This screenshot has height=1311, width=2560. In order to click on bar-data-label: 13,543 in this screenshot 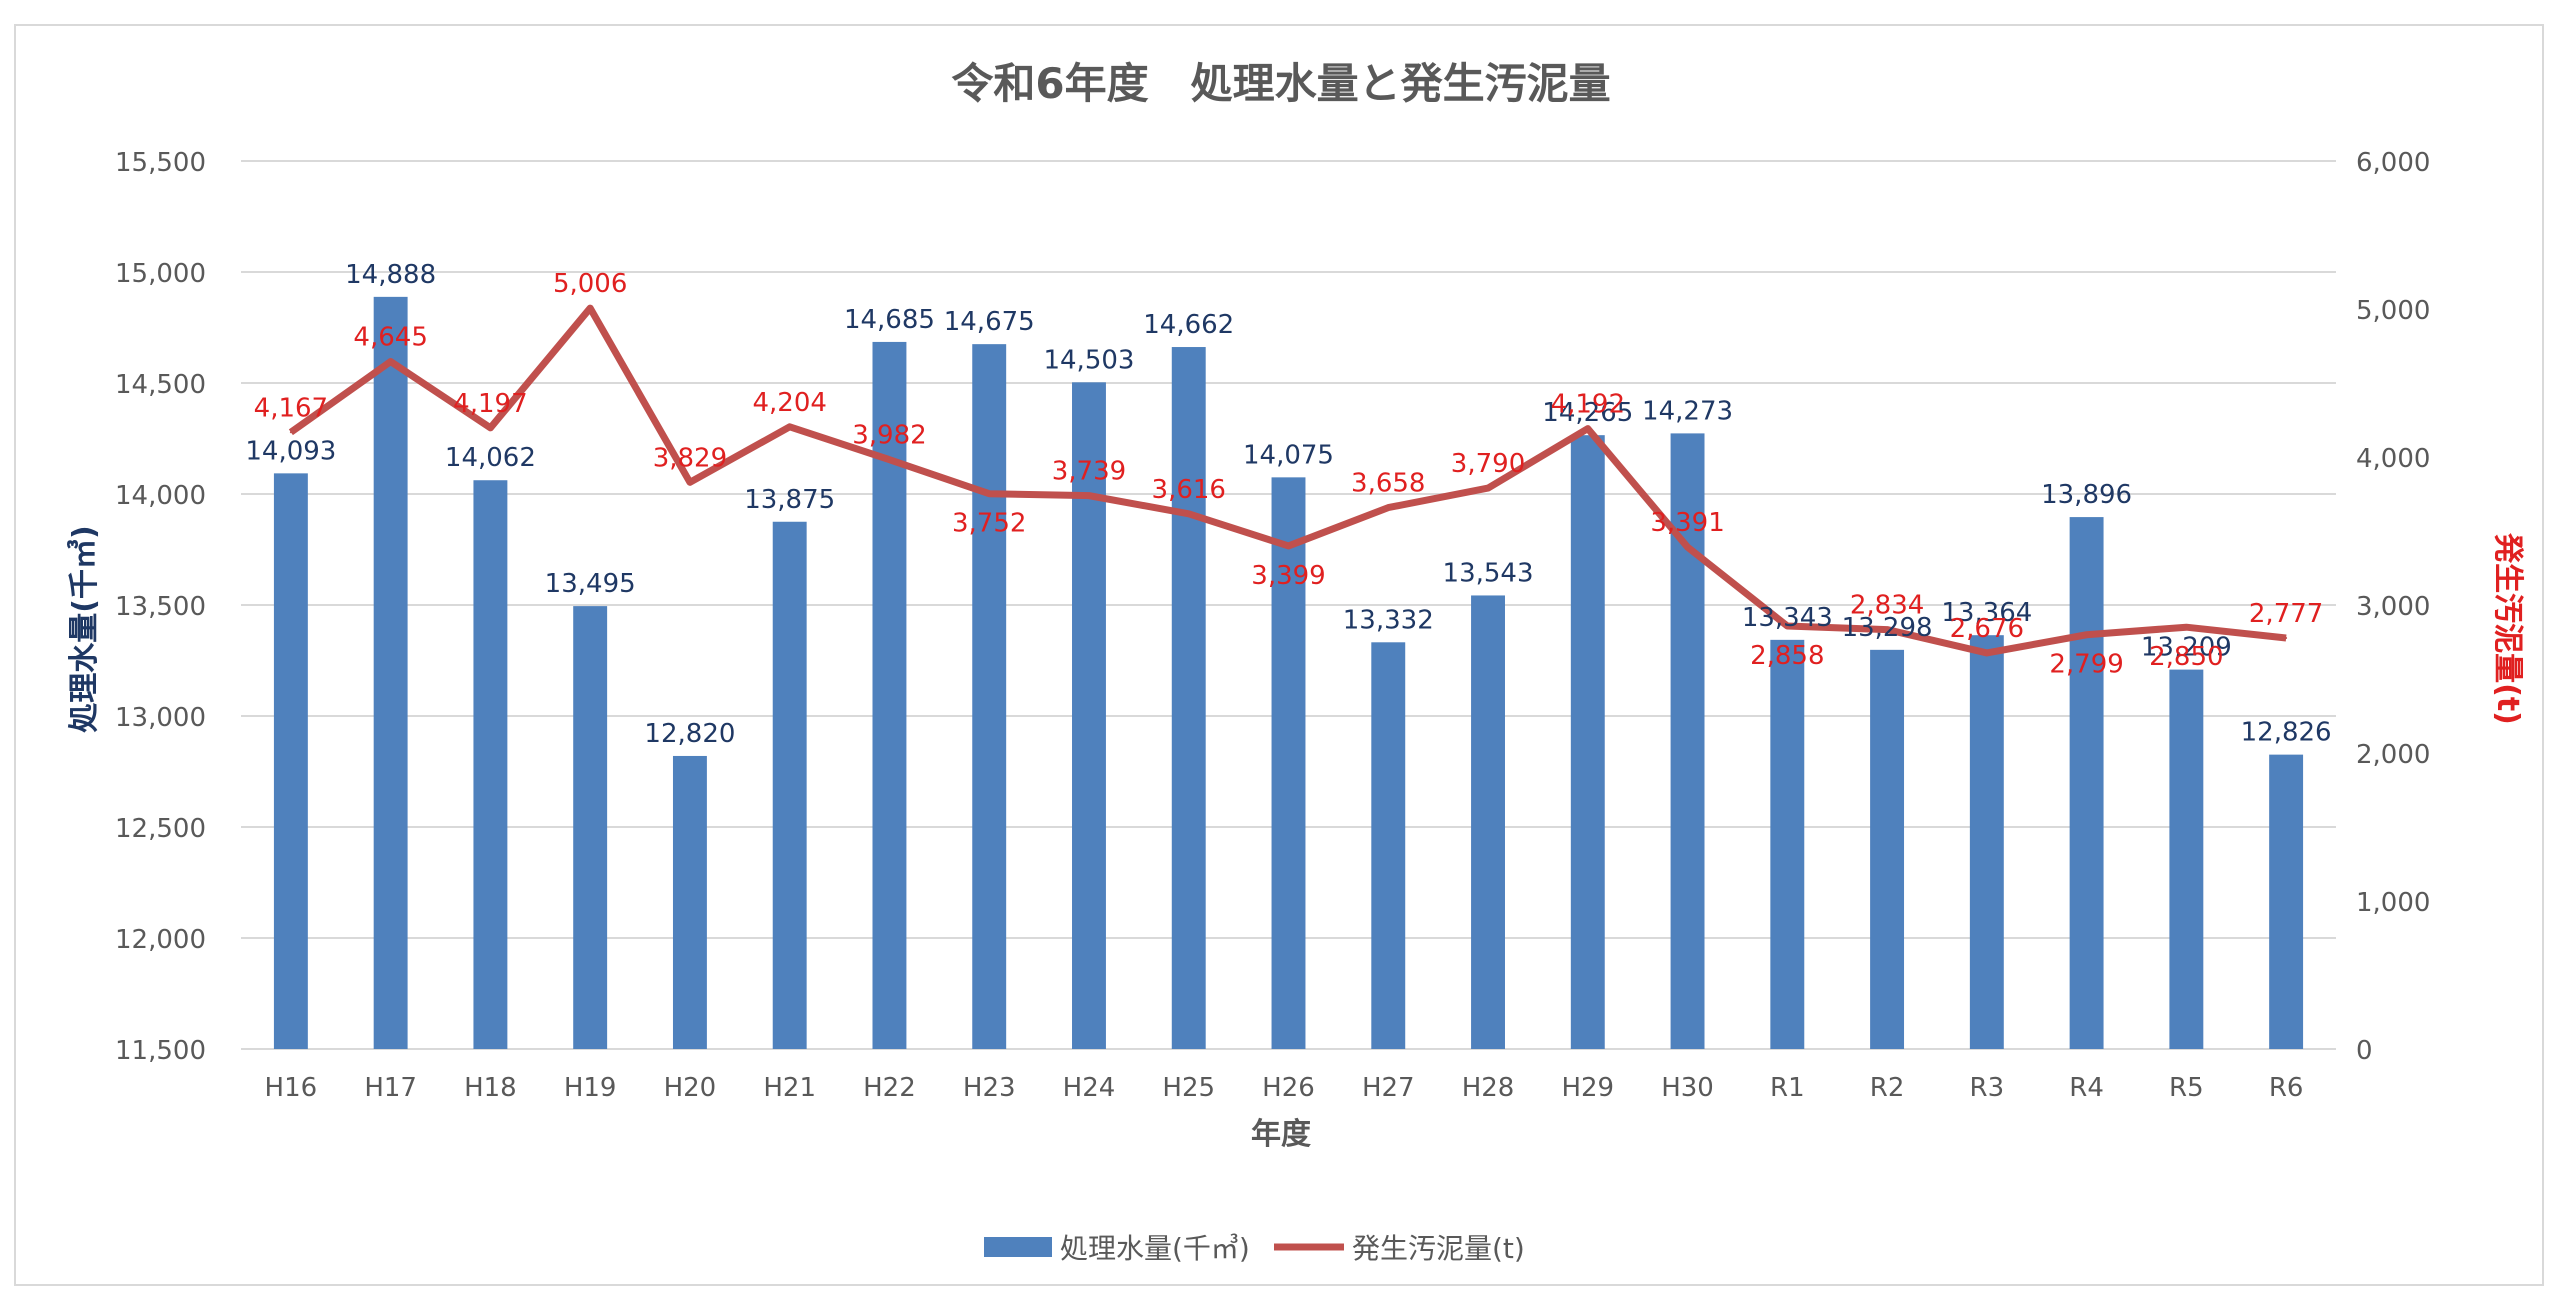, I will do `click(1488, 573)`.